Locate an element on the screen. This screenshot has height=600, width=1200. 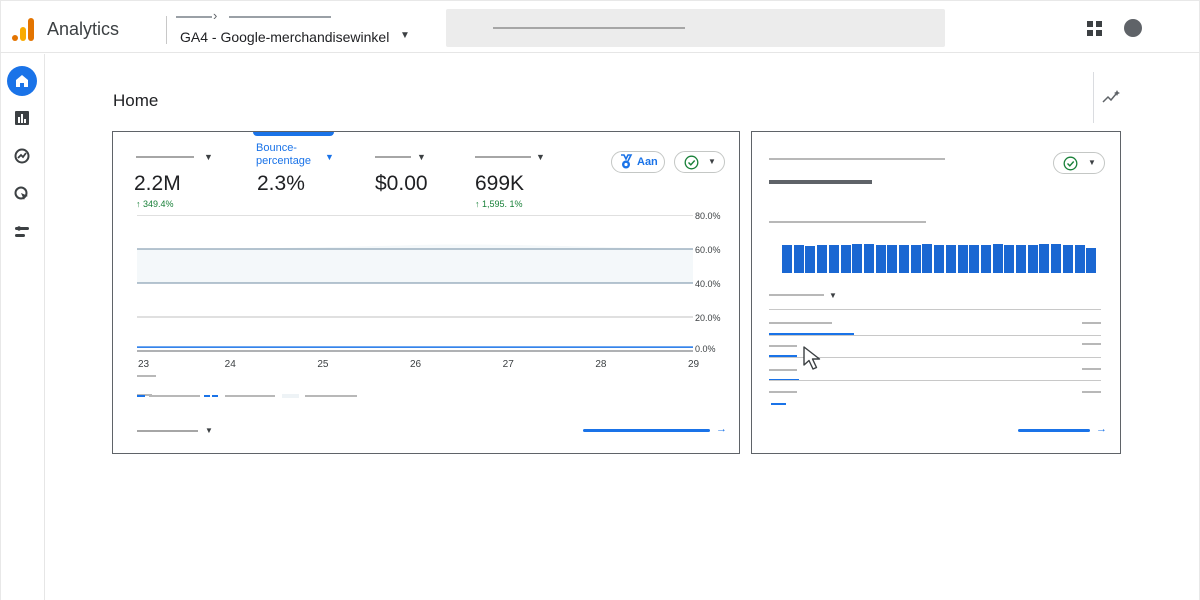
app-title: Analytics is located at coordinates (83, 29).